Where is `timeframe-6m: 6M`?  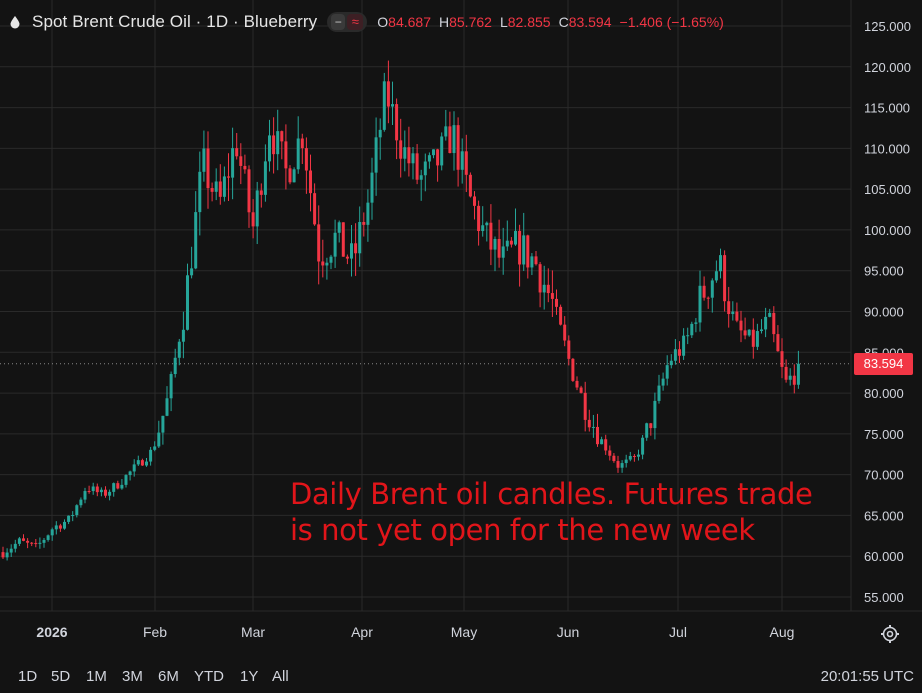 timeframe-6m: 6M is located at coordinates (168, 676).